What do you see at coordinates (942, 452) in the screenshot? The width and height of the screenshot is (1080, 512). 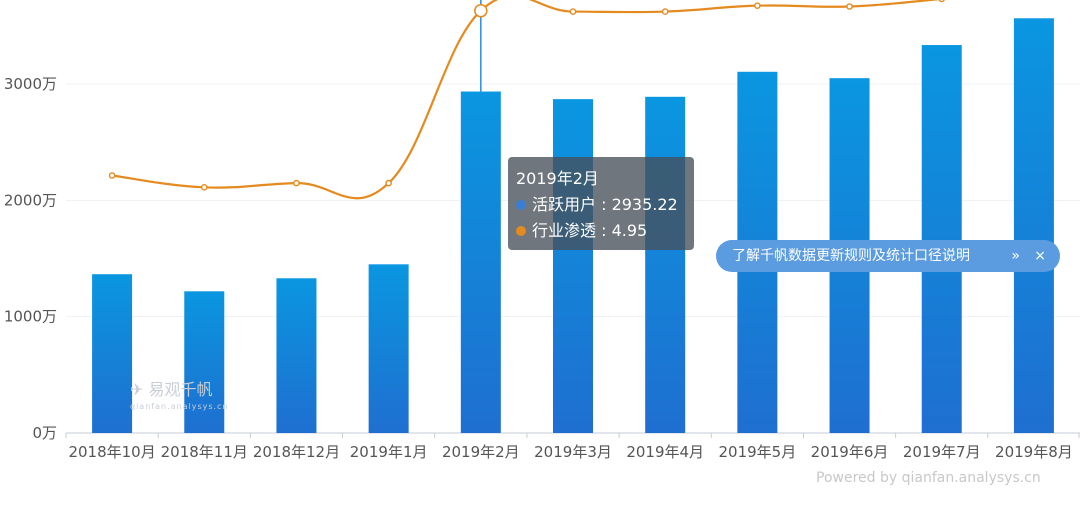 I see `x-tick-label: 2019年7月` at bounding box center [942, 452].